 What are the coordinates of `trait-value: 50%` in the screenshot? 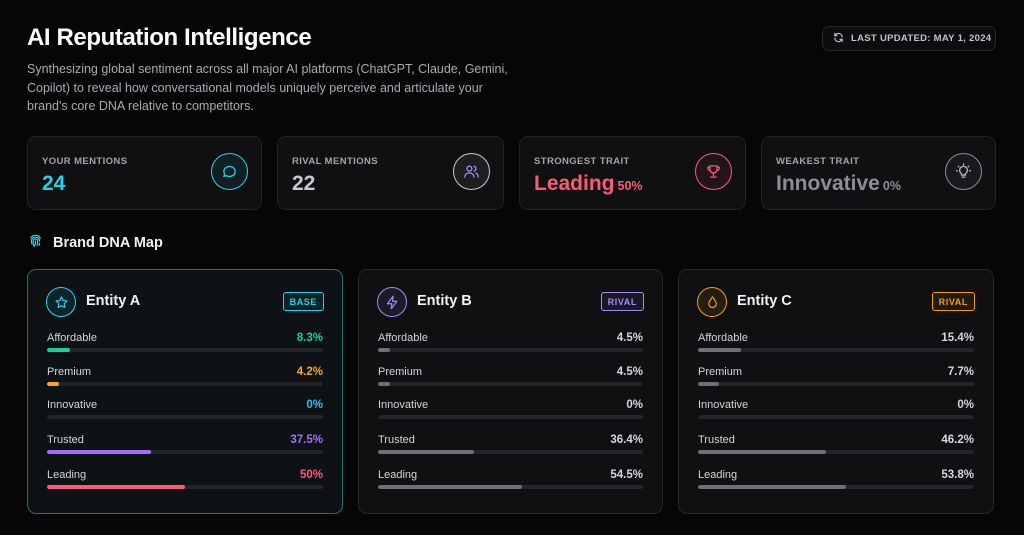 It's located at (311, 475).